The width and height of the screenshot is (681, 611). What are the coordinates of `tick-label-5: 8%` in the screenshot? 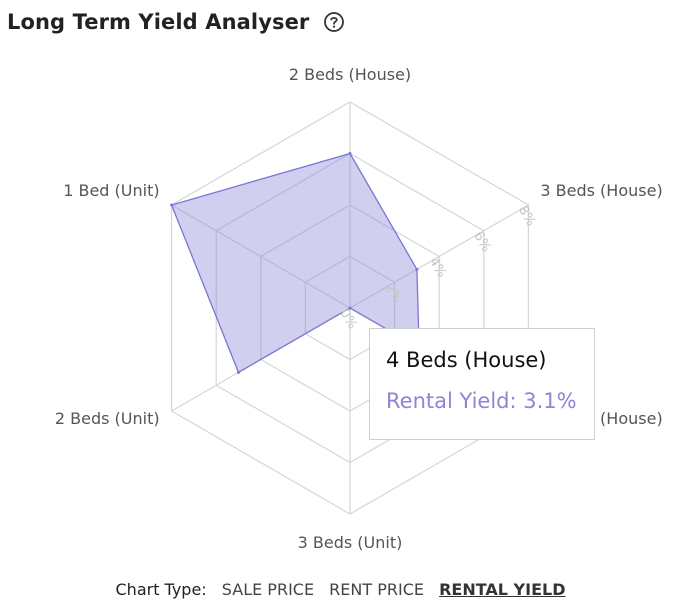 It's located at (526, 216).